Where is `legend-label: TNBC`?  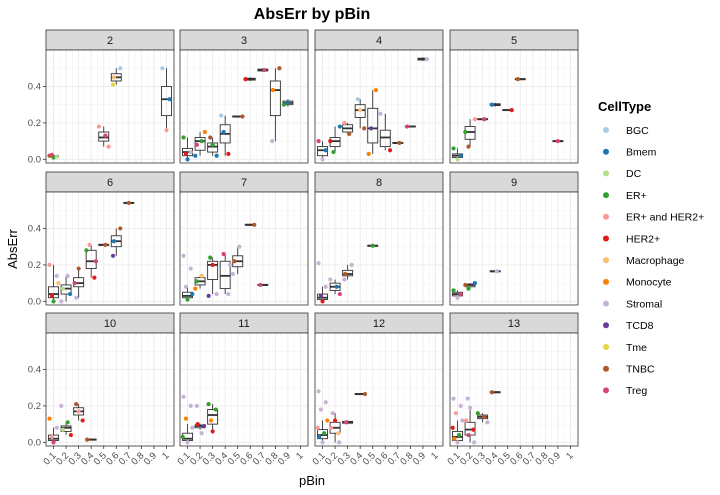
legend-label: TNBC is located at coordinates (640, 370).